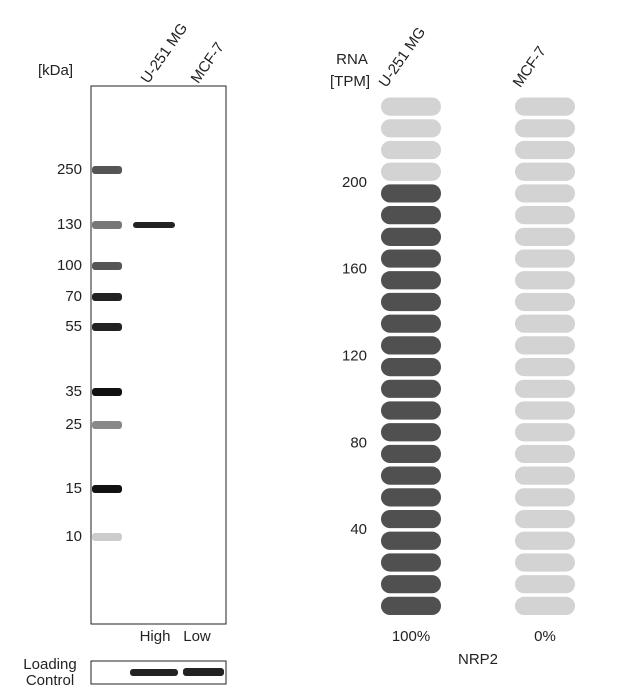  What do you see at coordinates (69, 169) in the screenshot?
I see `marker-label: 250` at bounding box center [69, 169].